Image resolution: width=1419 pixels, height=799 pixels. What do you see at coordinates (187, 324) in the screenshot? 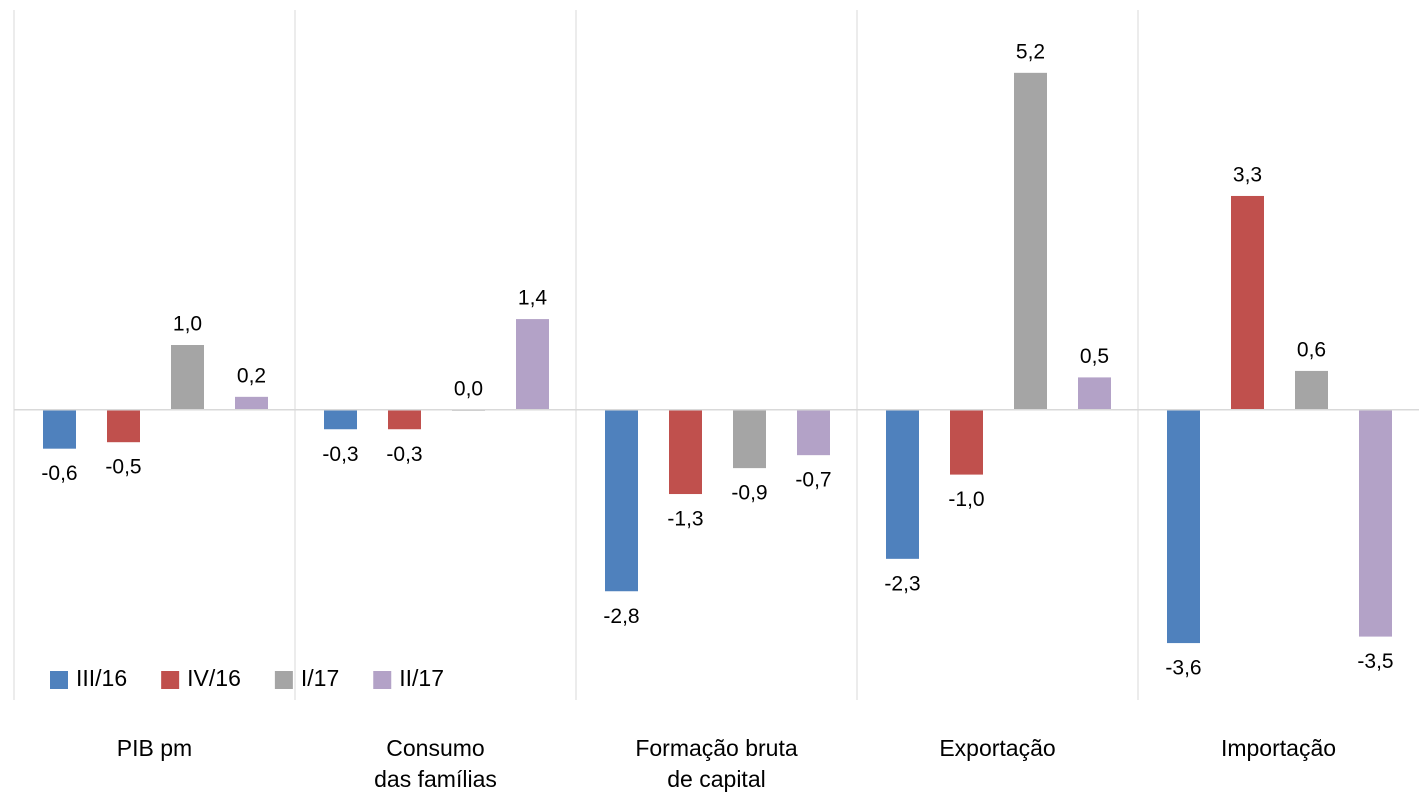
I see `data-label: 1,0` at bounding box center [187, 324].